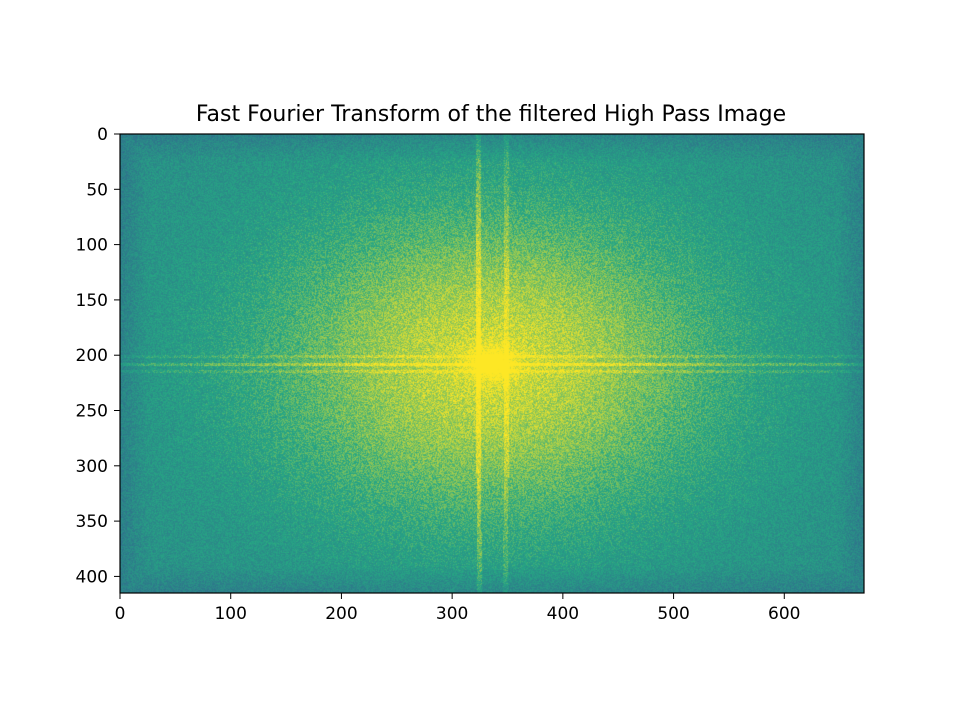  I want to click on y-tick-label: 400, so click(92, 577).